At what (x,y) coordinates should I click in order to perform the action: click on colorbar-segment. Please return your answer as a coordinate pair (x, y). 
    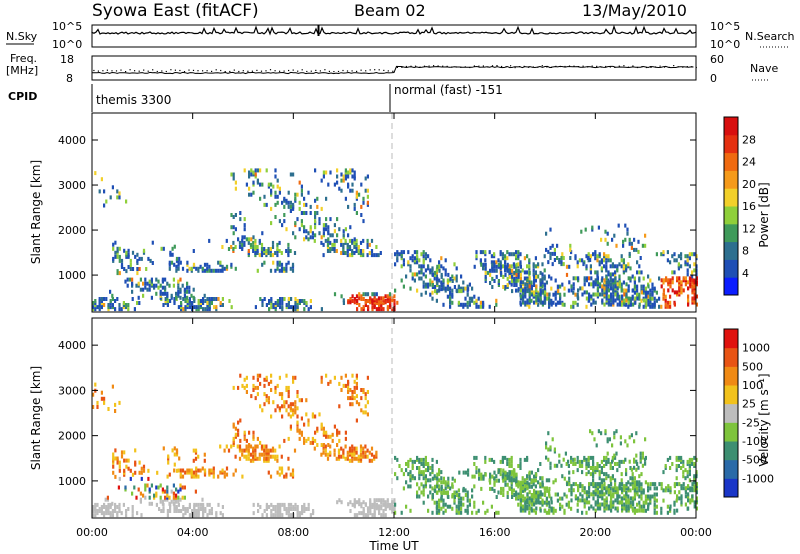
    Looking at the image, I should click on (731, 268).